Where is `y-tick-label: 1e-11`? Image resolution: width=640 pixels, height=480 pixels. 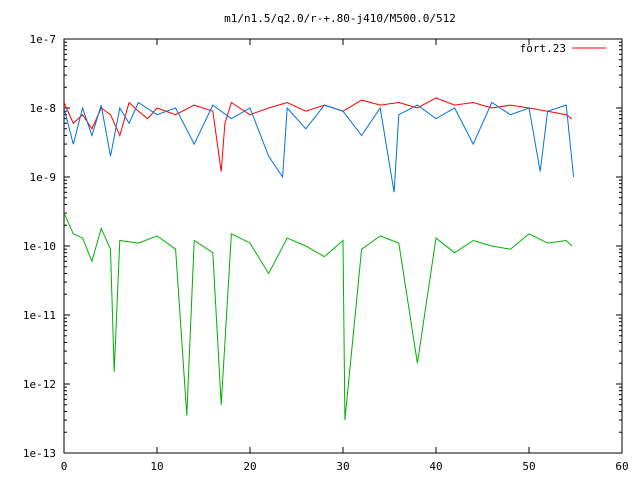
y-tick-label: 1e-11 is located at coordinates (39, 315).